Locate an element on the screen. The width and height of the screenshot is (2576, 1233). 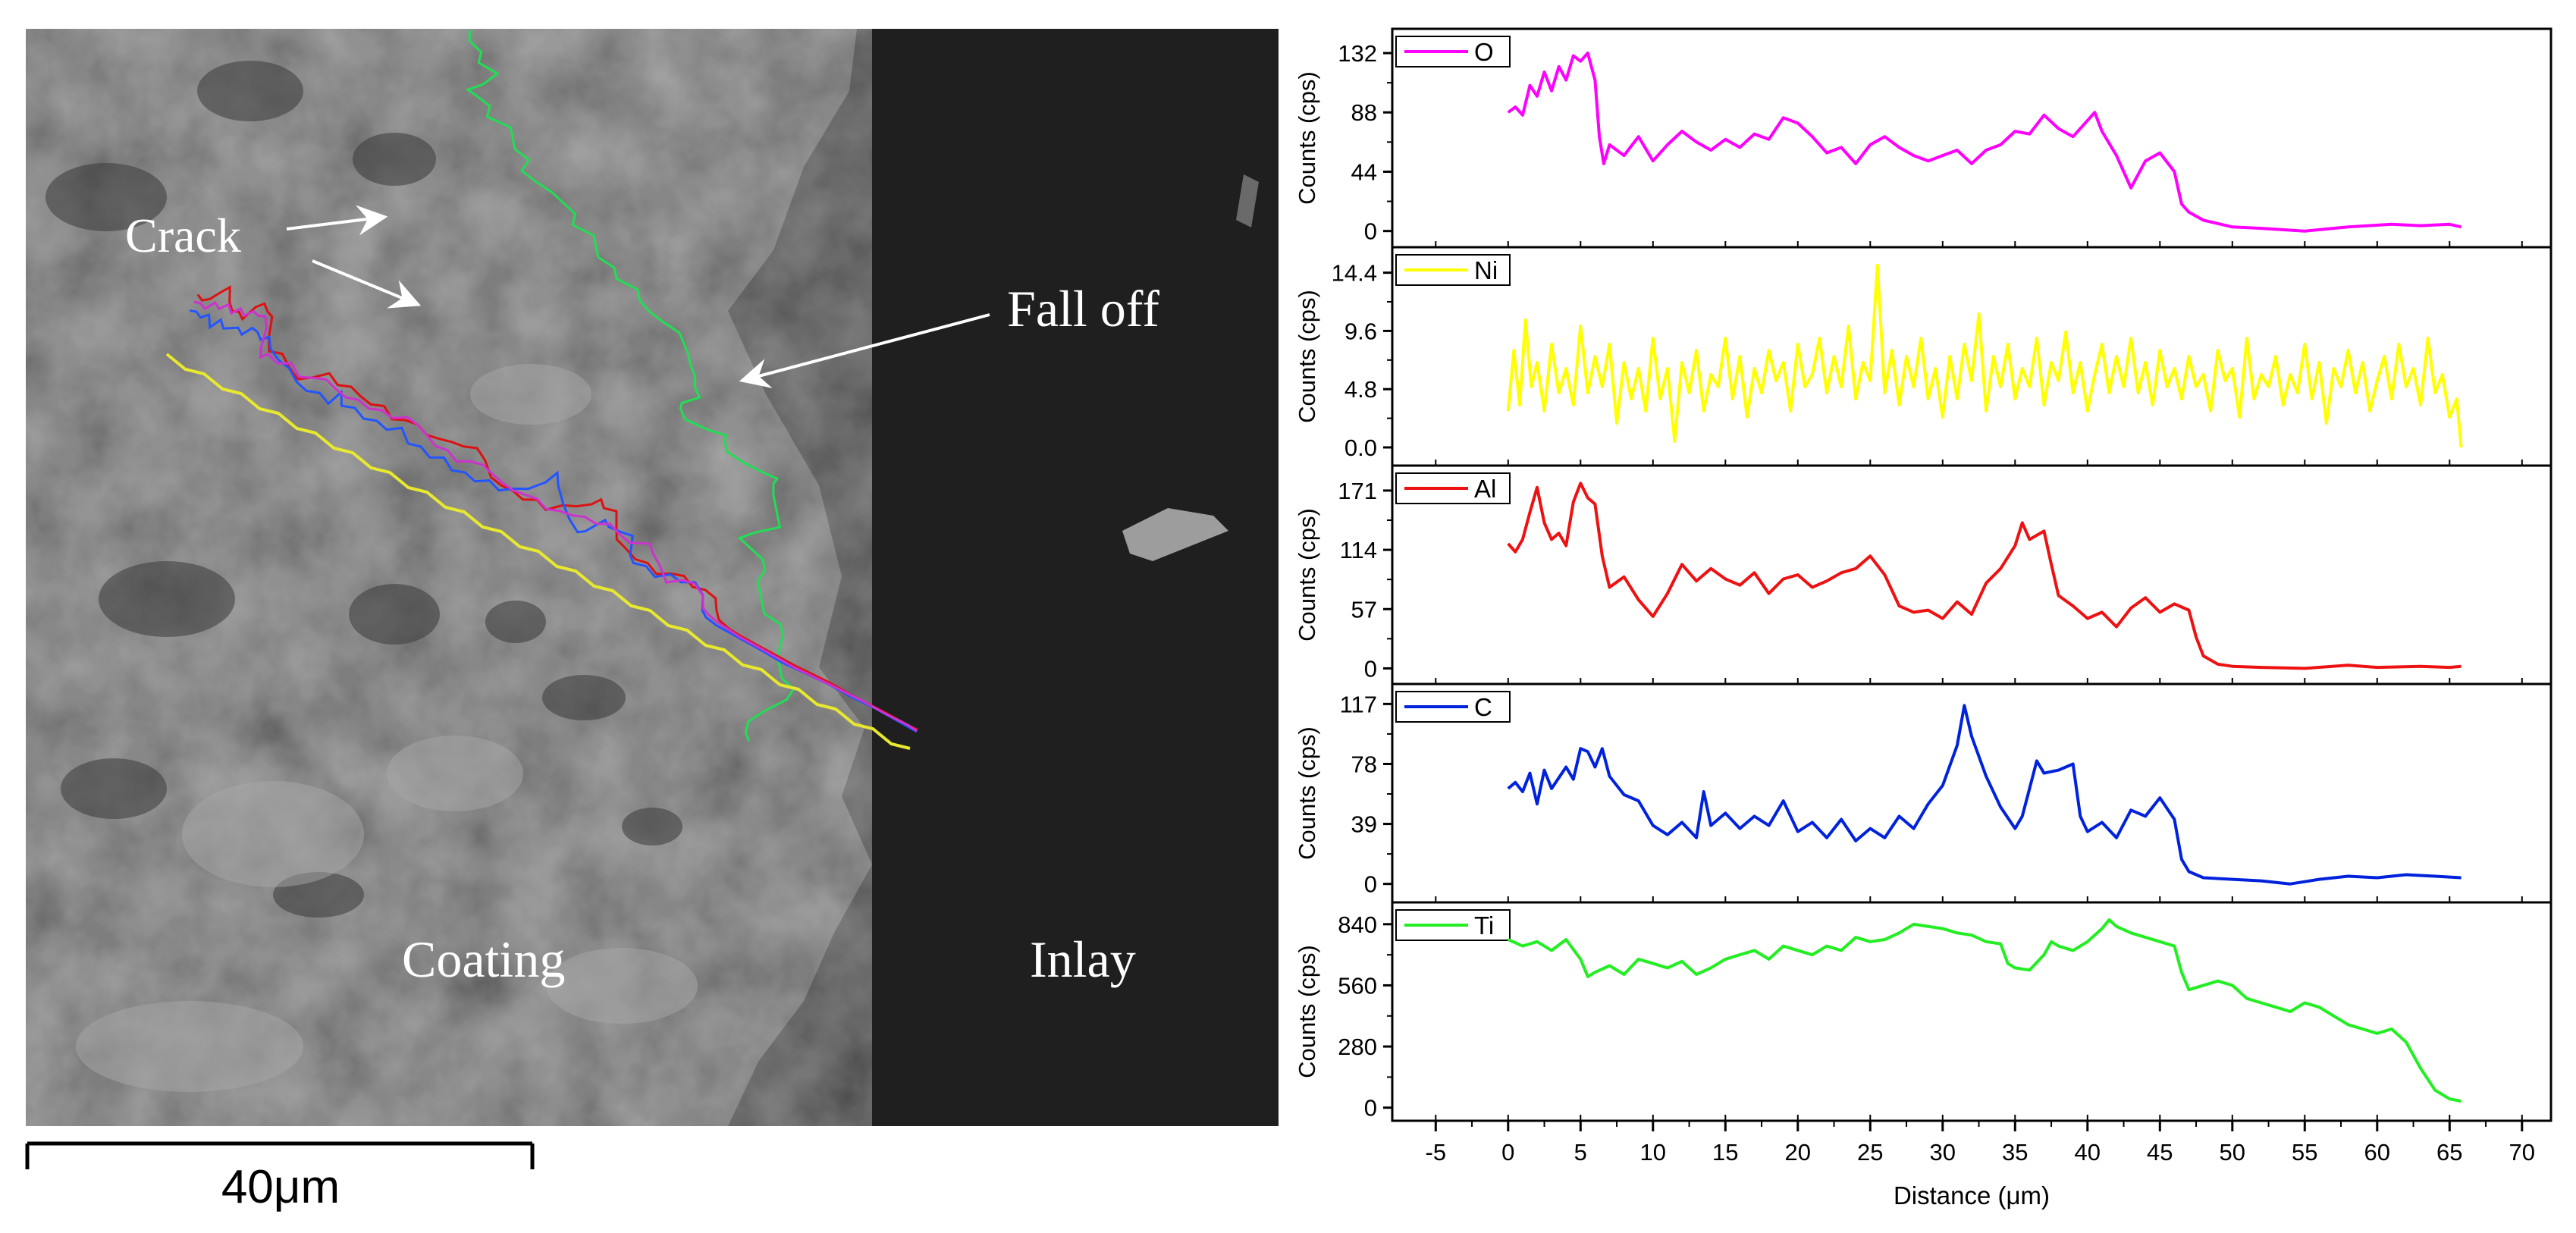
ytick-label-al-1: 57 is located at coordinates (1364, 609).